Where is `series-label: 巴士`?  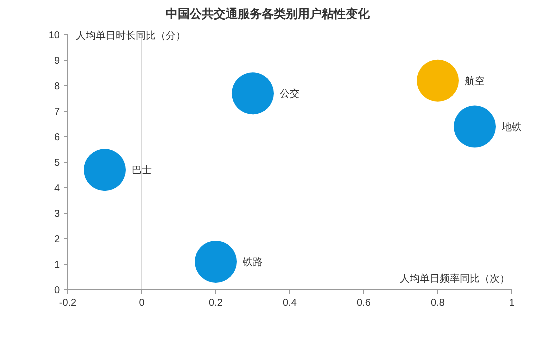 series-label: 巴士 is located at coordinates (142, 170).